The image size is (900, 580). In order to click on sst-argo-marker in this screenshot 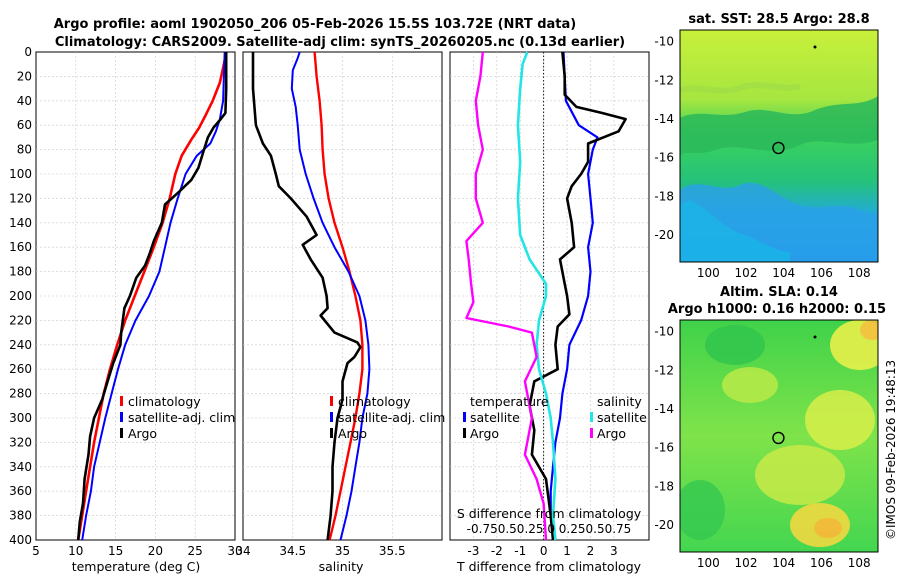, I will do `click(778, 148)`.